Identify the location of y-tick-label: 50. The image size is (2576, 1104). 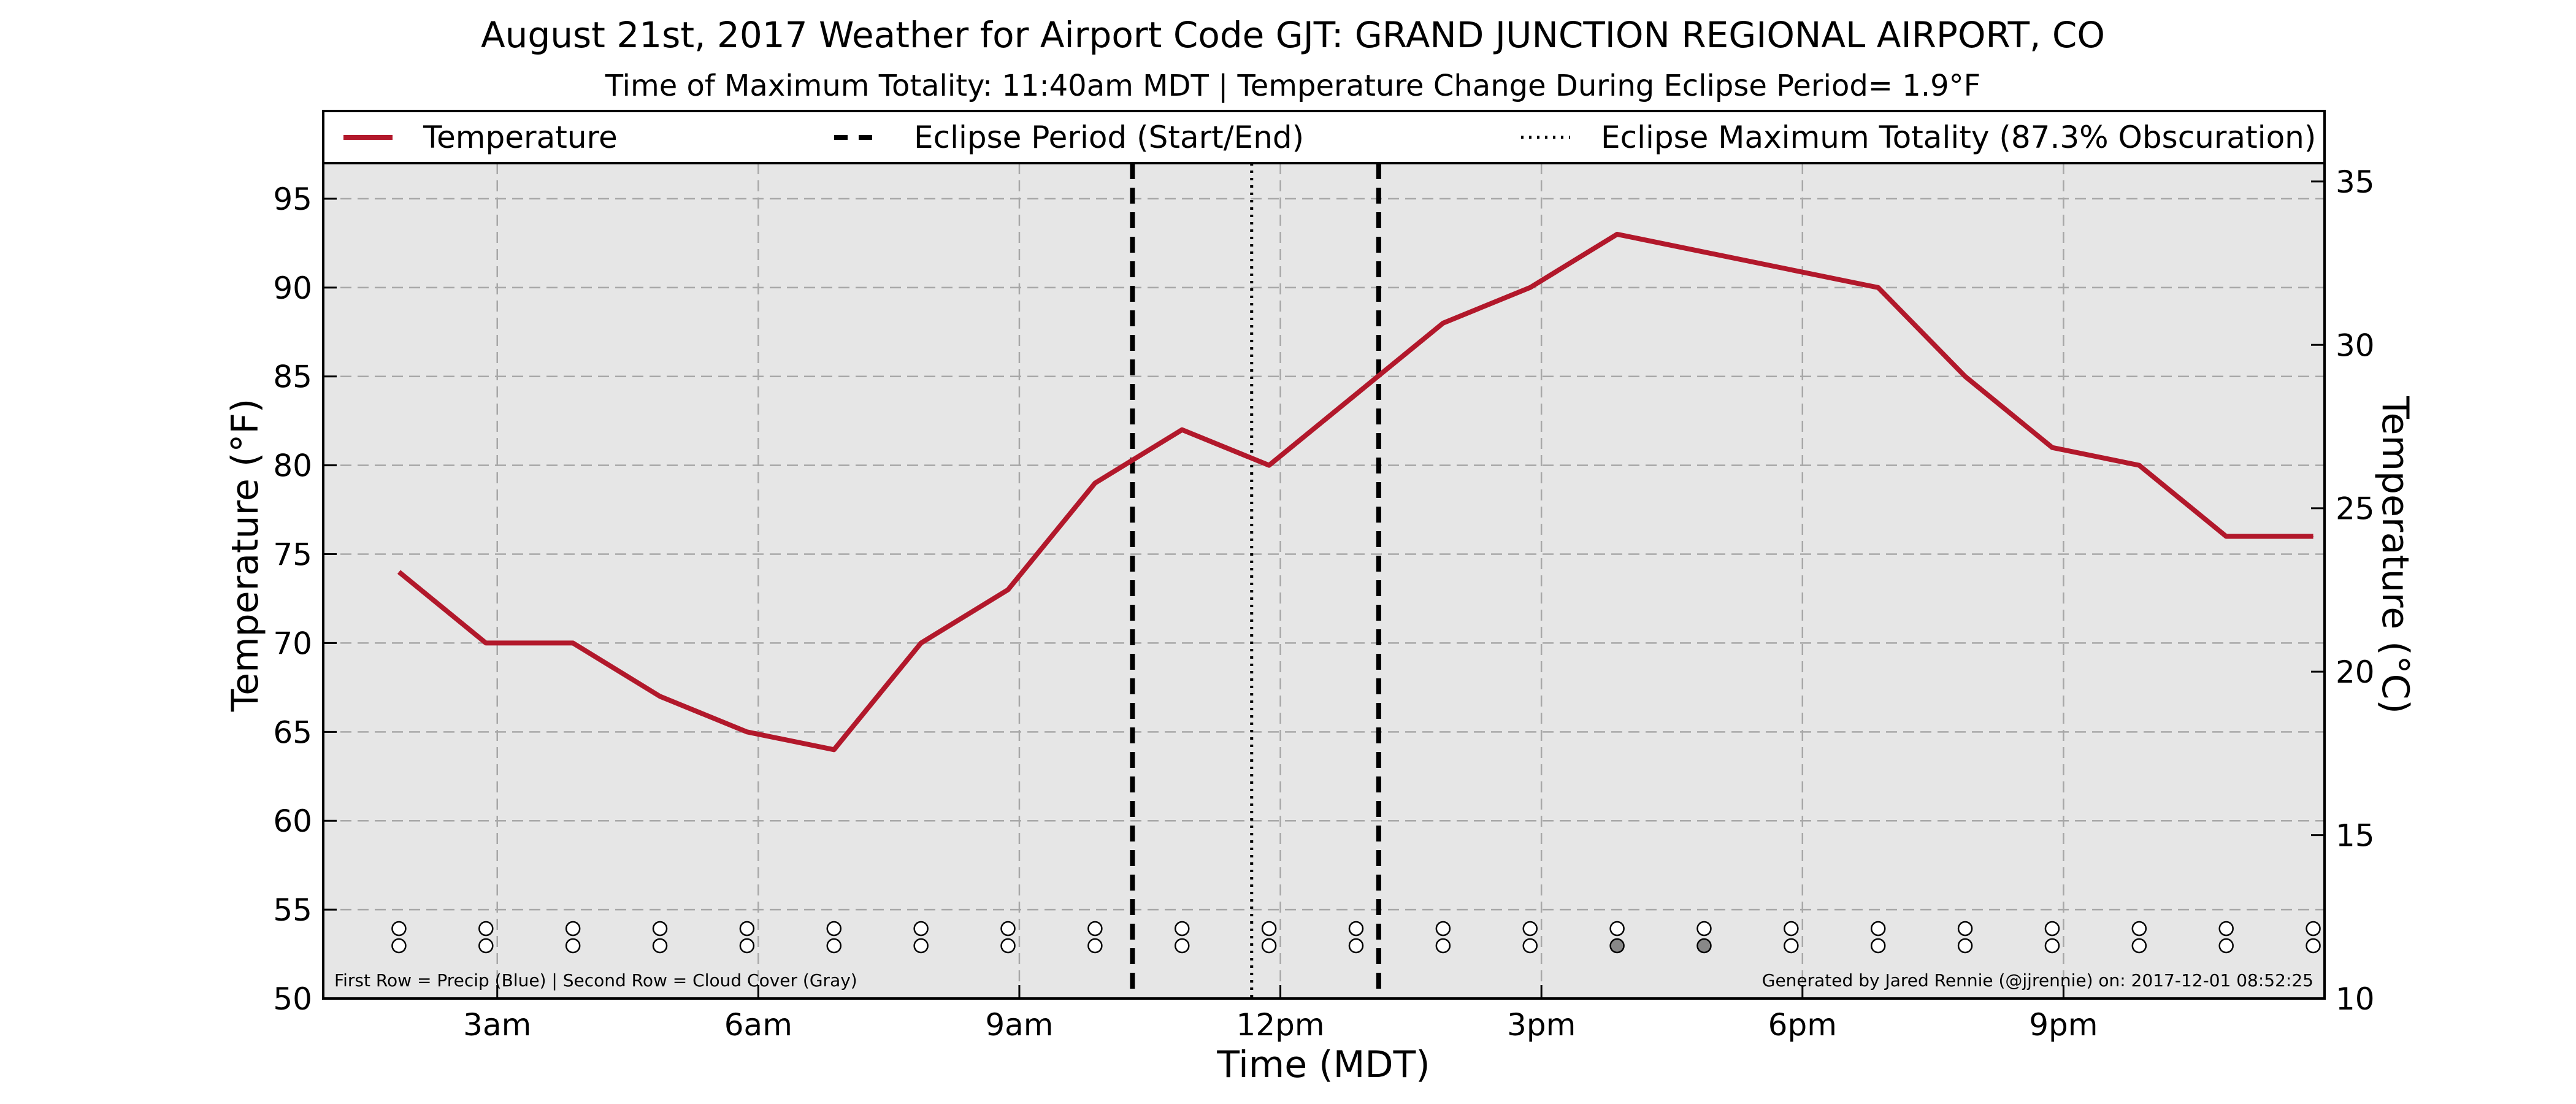
(292, 999).